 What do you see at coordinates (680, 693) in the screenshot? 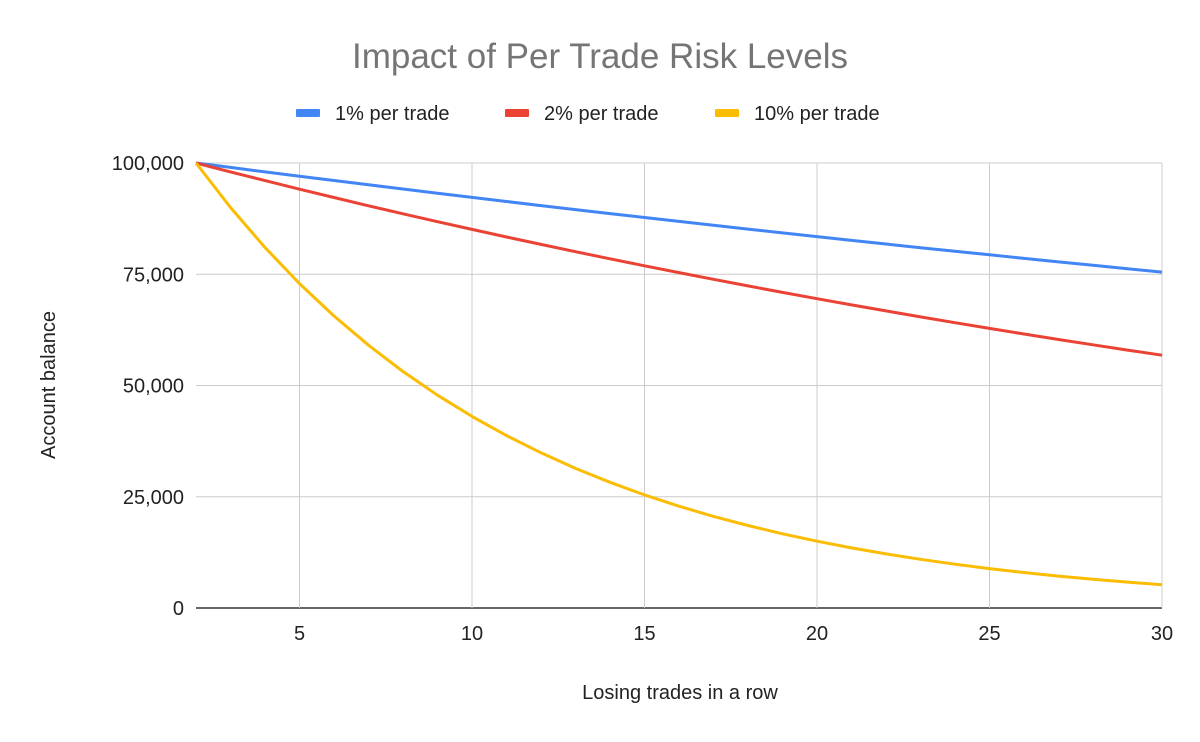
I see `x-axis-label: Losing trades in a row` at bounding box center [680, 693].